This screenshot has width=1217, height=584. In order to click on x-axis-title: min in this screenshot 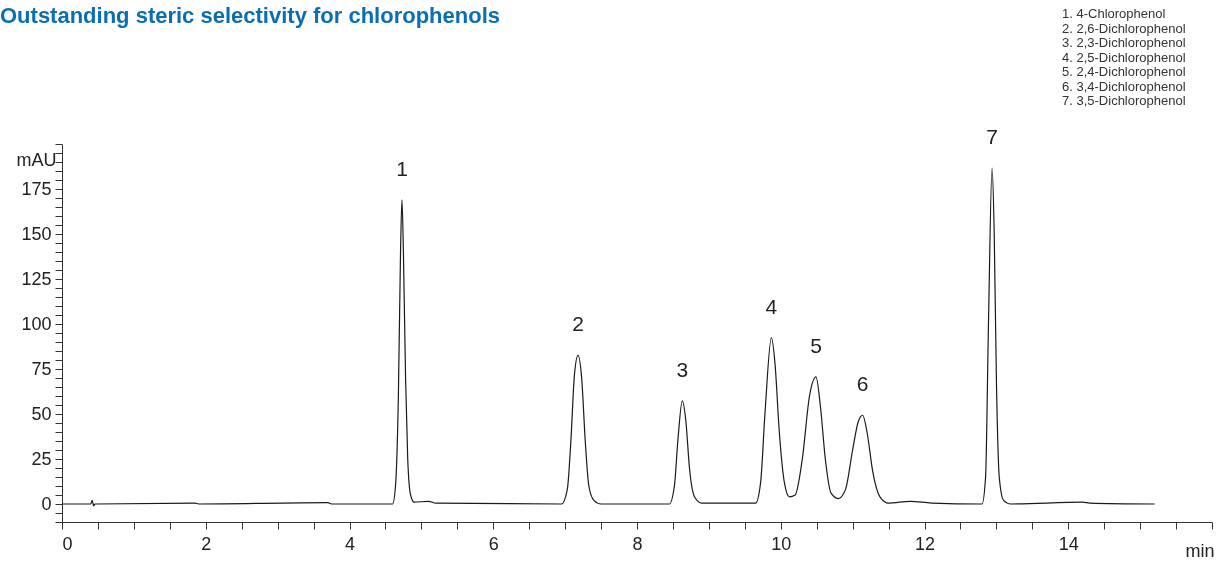, I will do `click(1200, 550)`.